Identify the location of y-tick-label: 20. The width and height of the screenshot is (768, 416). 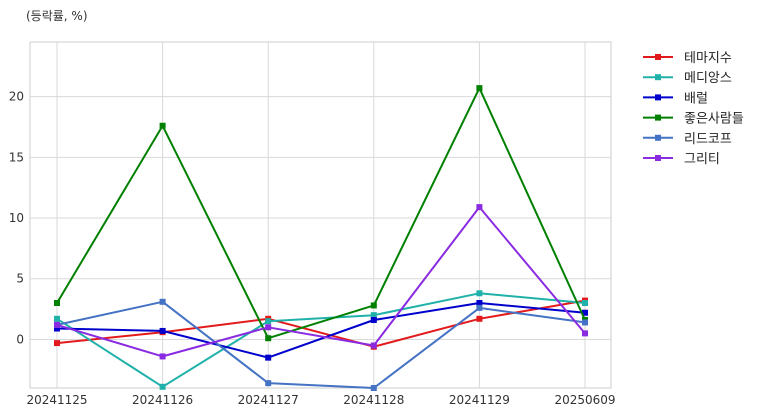
(16, 97).